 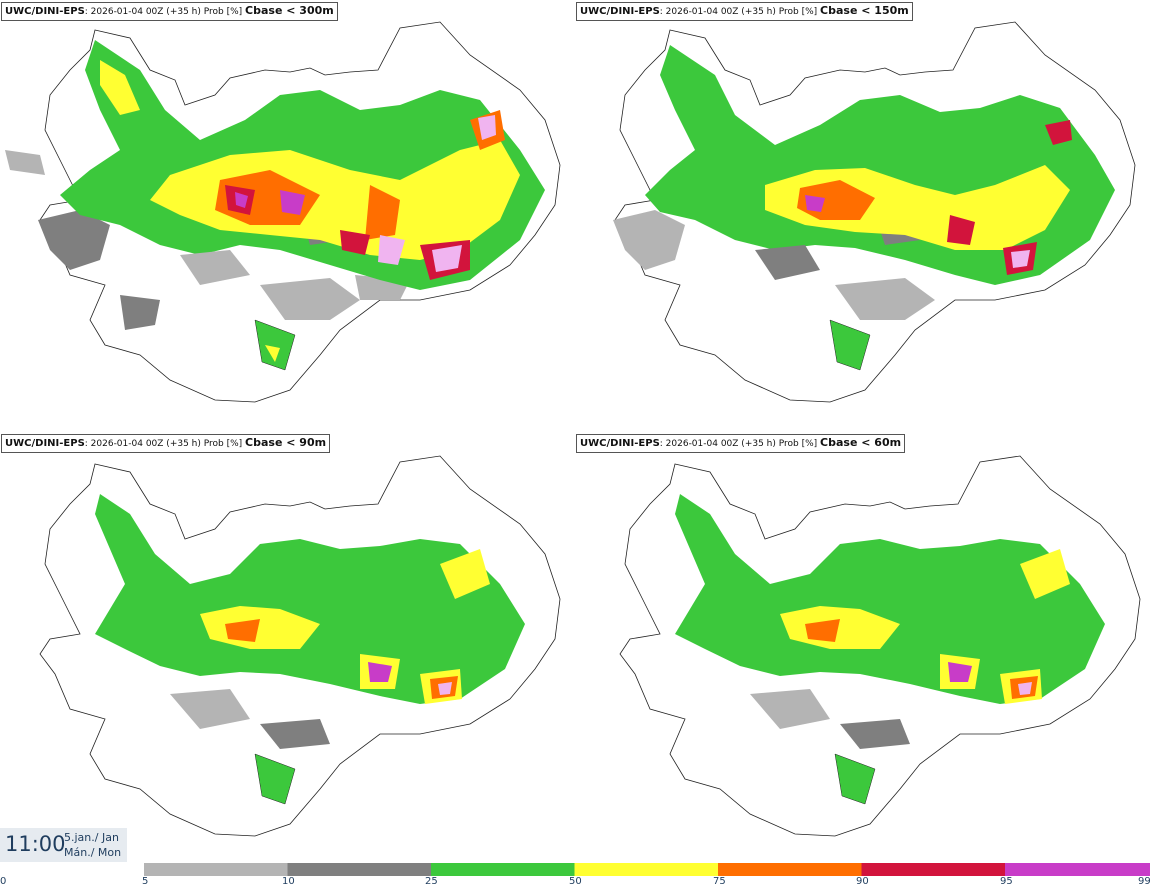 What do you see at coordinates (288, 881) in the screenshot?
I see `colorbar-tick-label: 10` at bounding box center [288, 881].